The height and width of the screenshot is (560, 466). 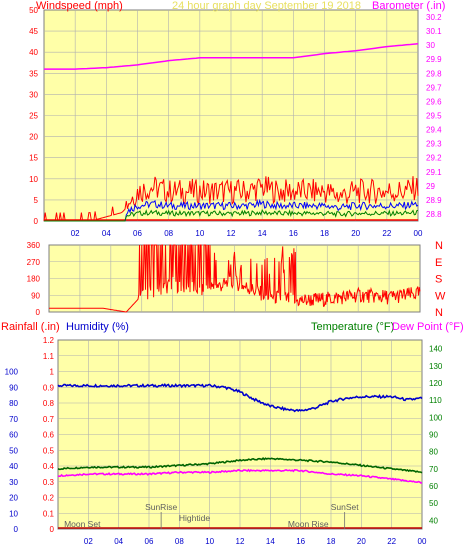 I want to click on humidity-tick-label: 0, so click(x=16, y=529).